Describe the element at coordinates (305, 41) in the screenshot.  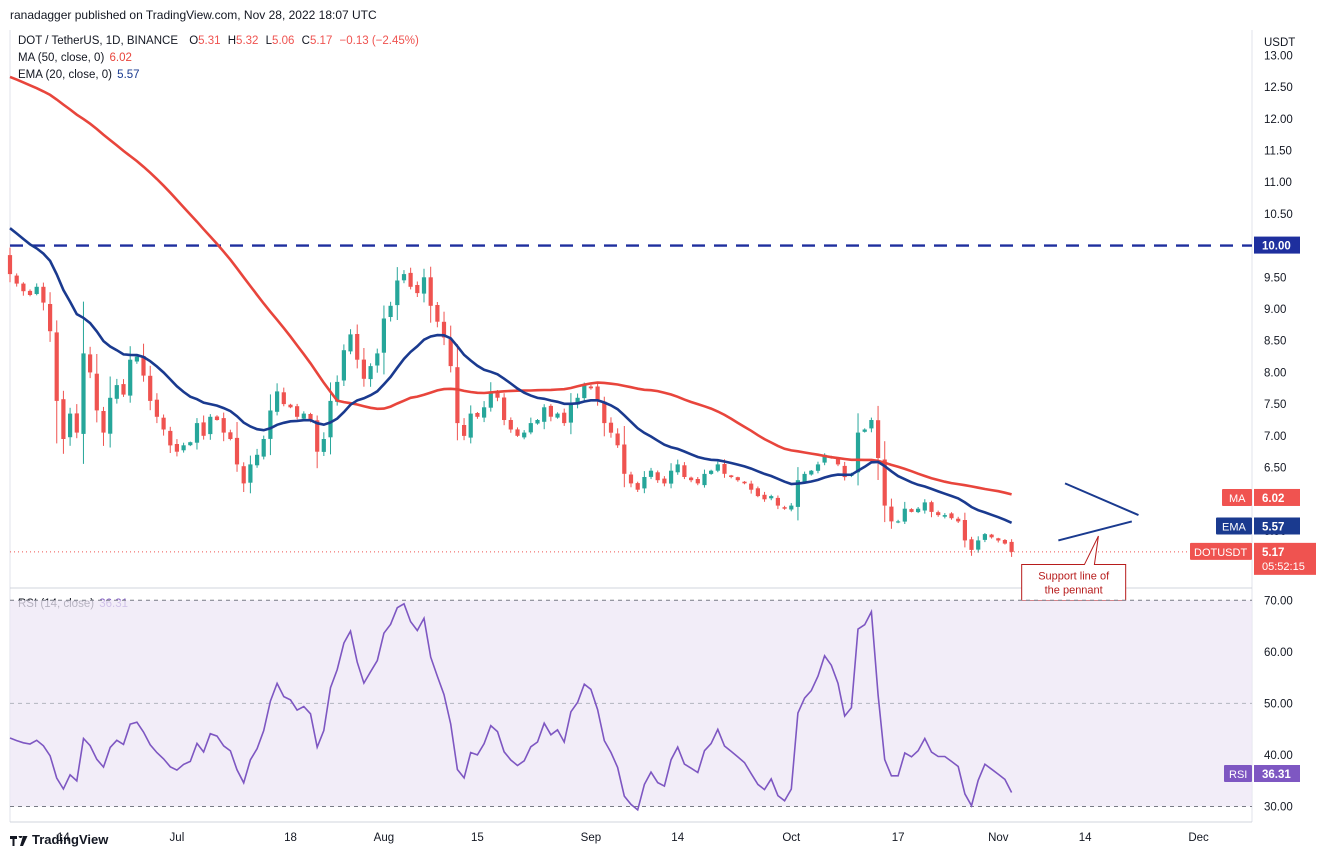
I see `ohlc-close-label: C` at that location.